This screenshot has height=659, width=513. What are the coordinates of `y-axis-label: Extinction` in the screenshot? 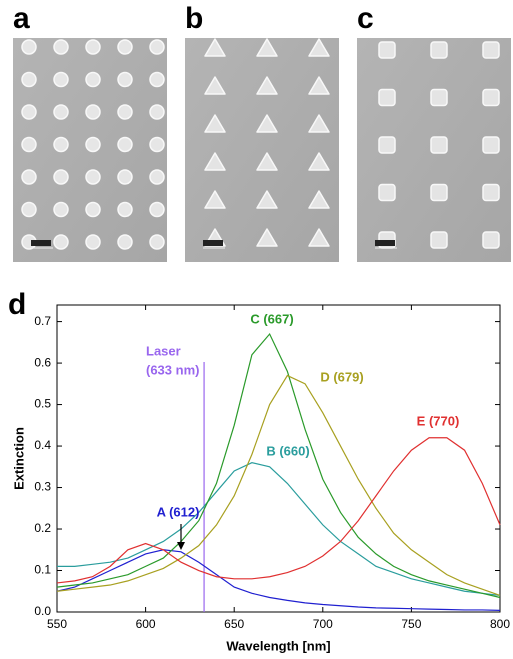 It's located at (18, 458).